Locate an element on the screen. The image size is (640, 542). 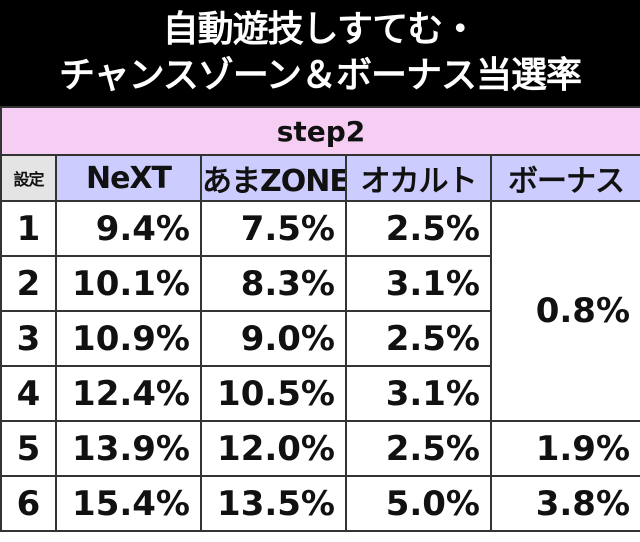
header-cell: NeXT is located at coordinates (128, 178).